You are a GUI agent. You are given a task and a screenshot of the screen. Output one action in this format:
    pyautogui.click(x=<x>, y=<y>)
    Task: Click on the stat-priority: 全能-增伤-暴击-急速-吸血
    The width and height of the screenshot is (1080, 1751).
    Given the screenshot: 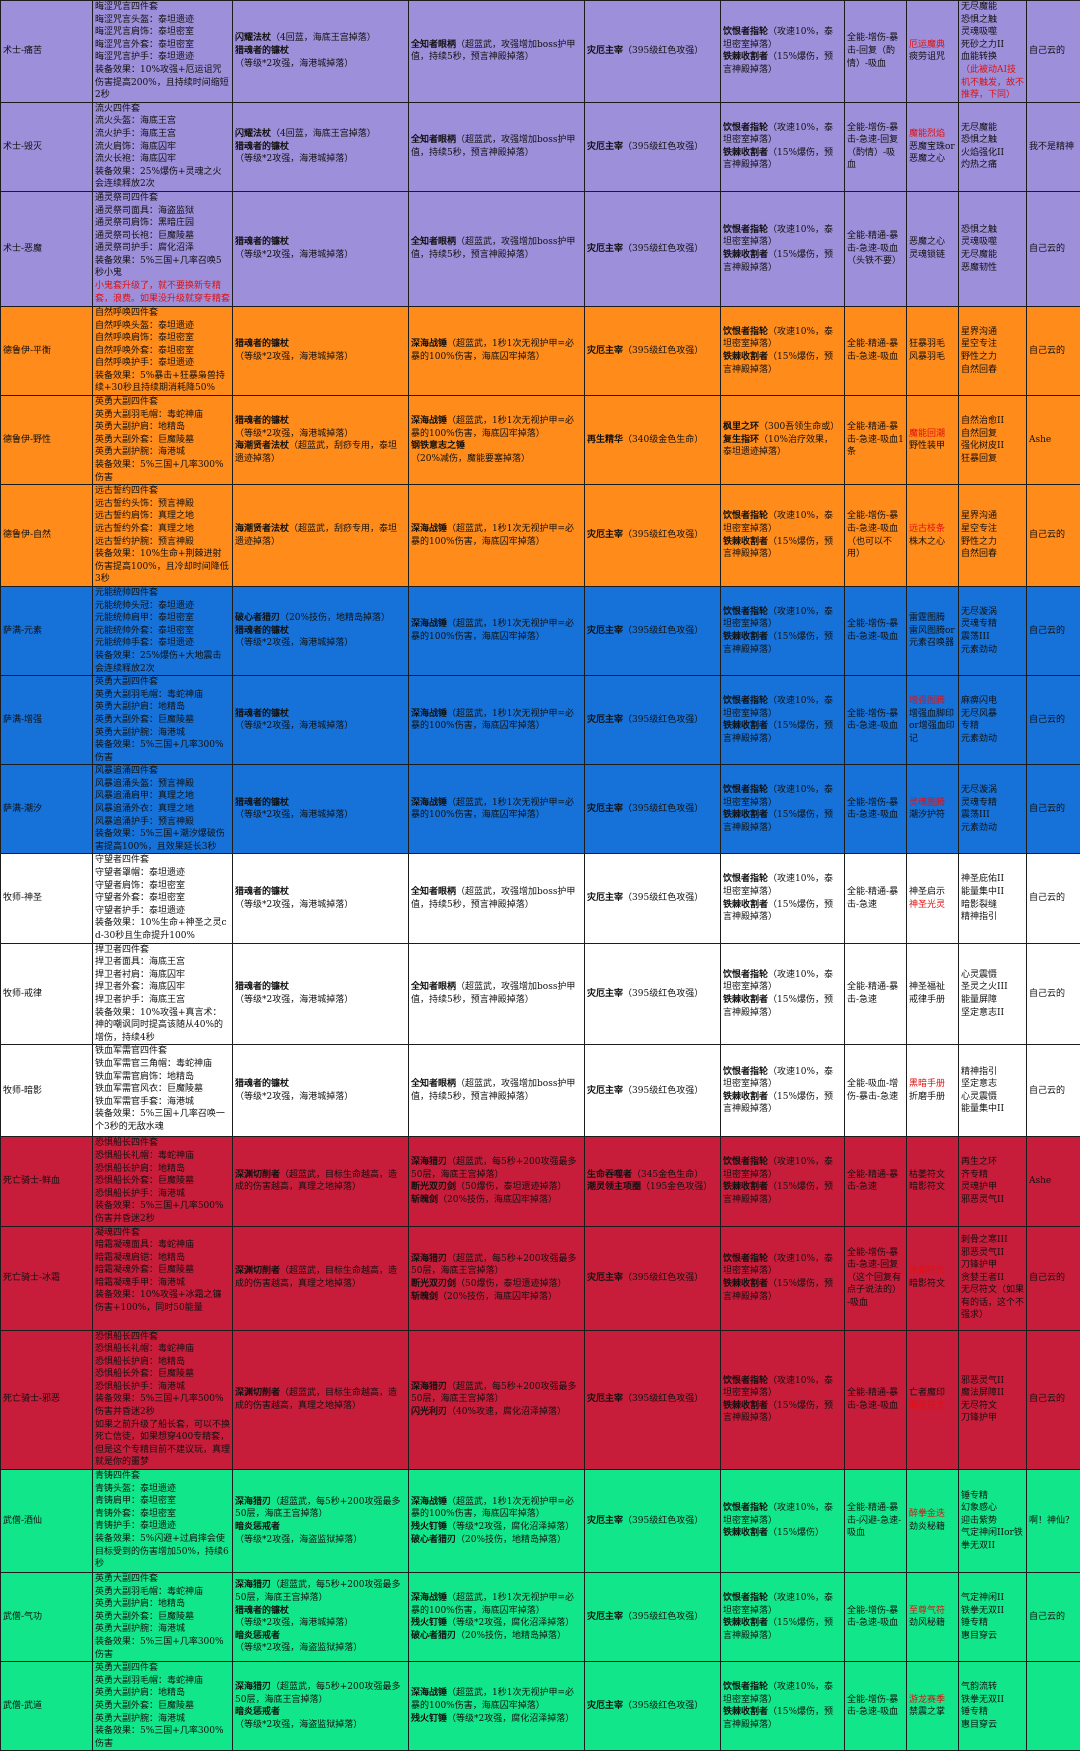 What is the action you would take?
    pyautogui.click(x=872, y=1617)
    